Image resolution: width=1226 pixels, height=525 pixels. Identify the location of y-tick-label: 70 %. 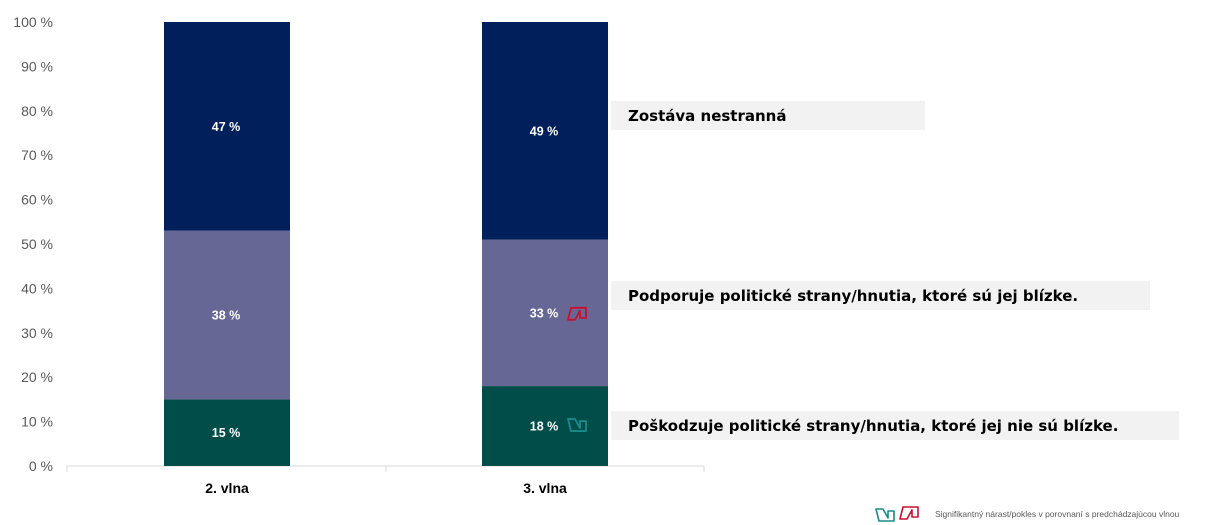
(37, 155).